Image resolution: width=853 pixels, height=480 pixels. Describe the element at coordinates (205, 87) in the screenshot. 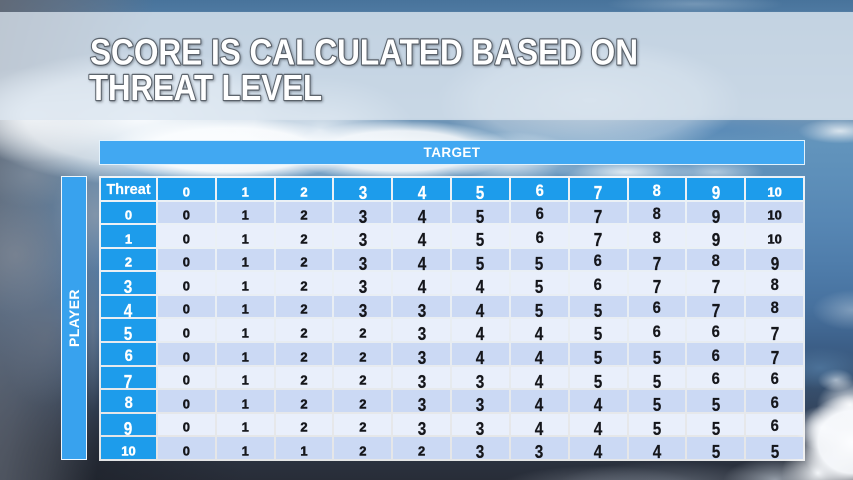

I see `svg-text: THREAT LEVEL` at that location.